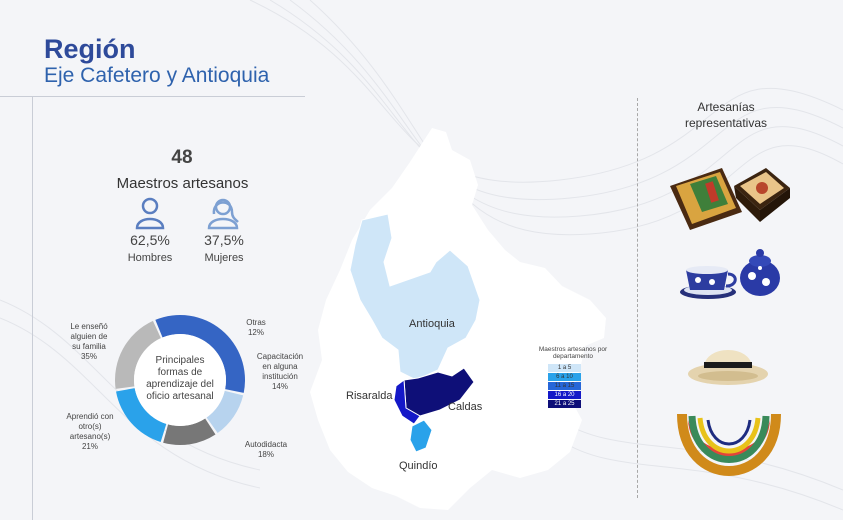  Describe the element at coordinates (465, 407) in the screenshot. I see `map-label-caldas: Caldas` at that location.